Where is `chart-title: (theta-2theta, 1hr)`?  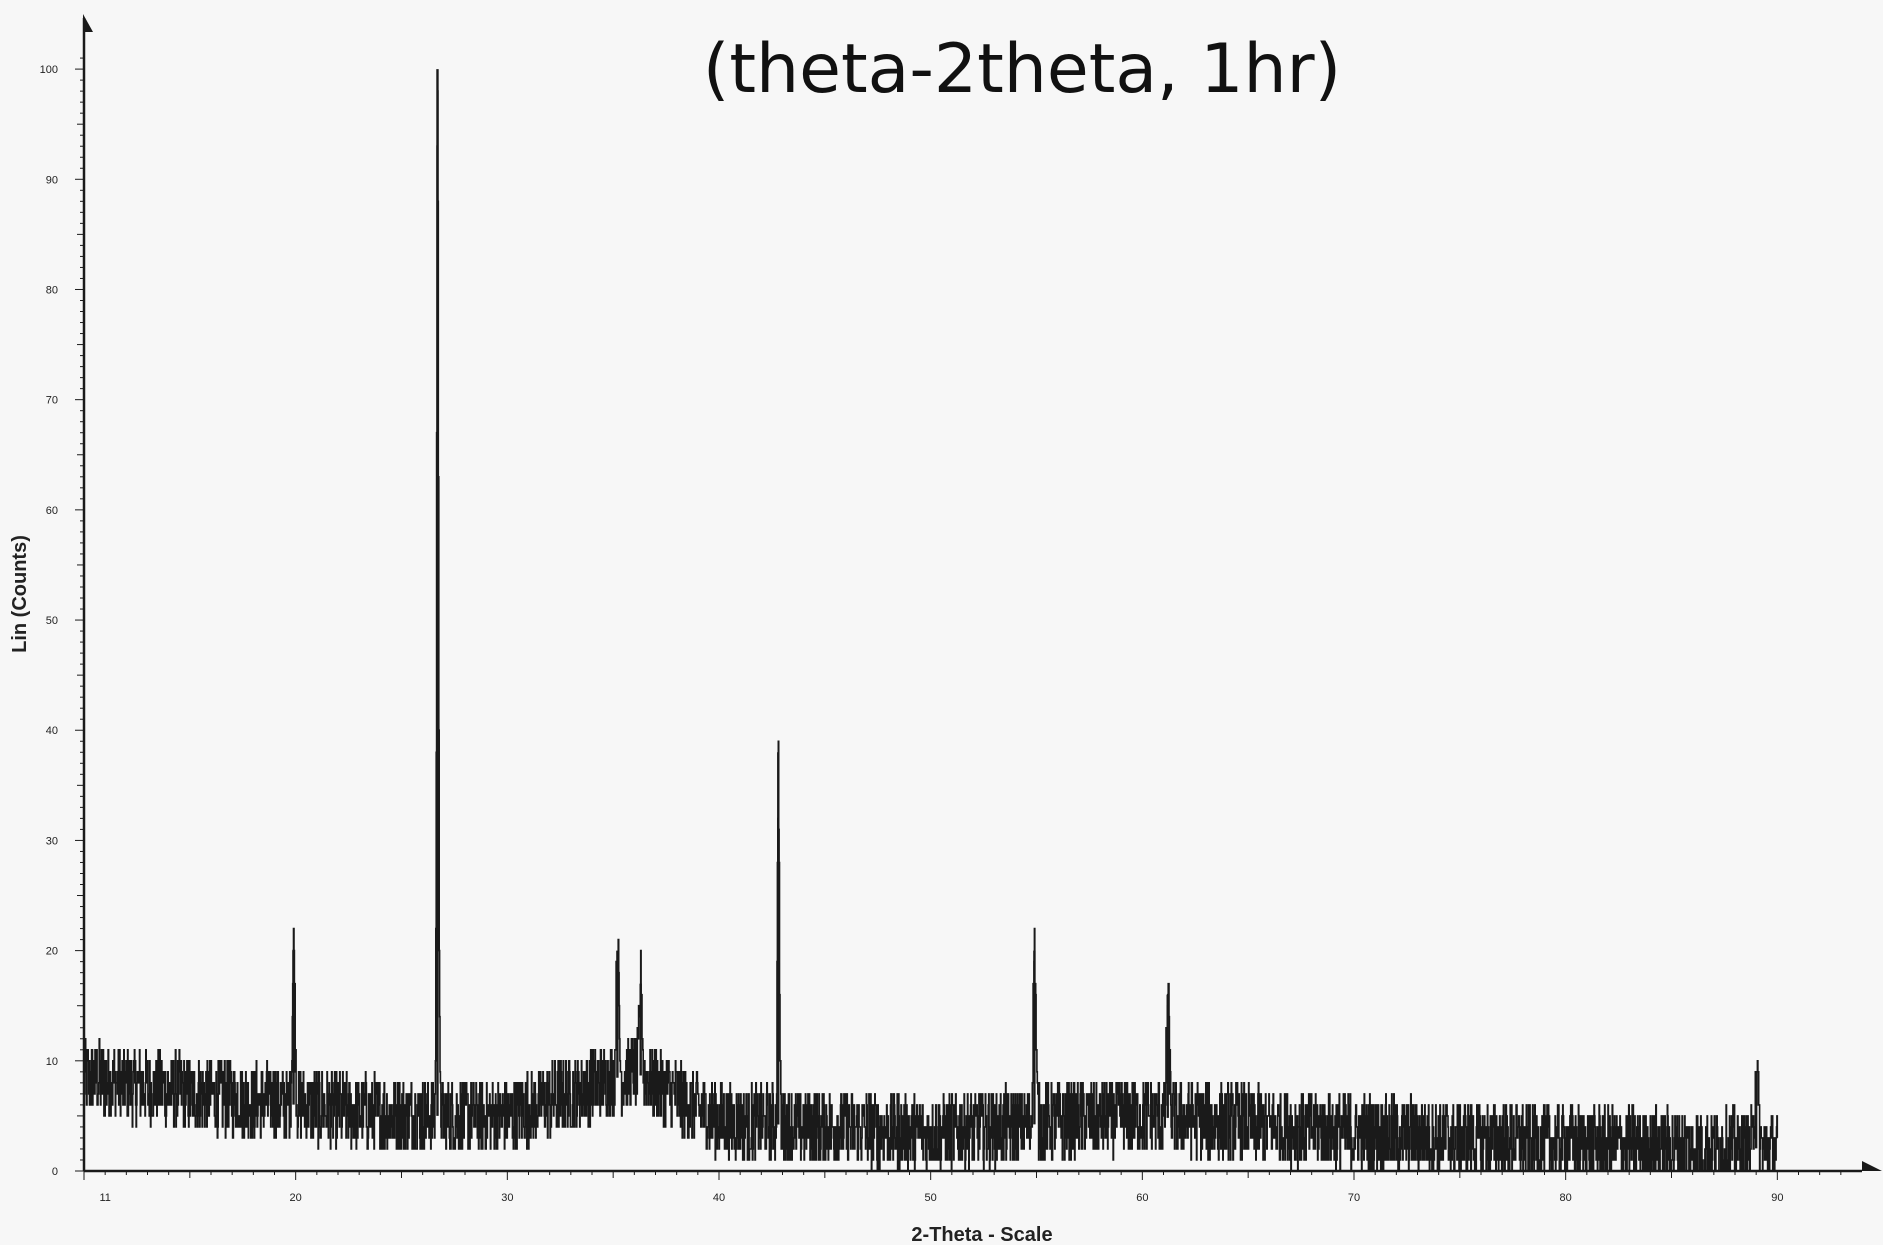 chart-title: (theta-2theta, 1hr) is located at coordinates (1022, 69).